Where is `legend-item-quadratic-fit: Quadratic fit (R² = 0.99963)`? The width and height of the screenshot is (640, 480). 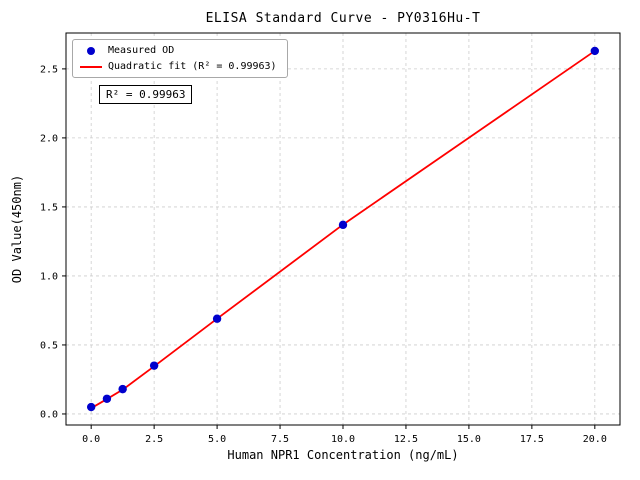
legend-item-quadratic-fit: Quadratic fit (R² = 0.99963) is located at coordinates (178, 66).